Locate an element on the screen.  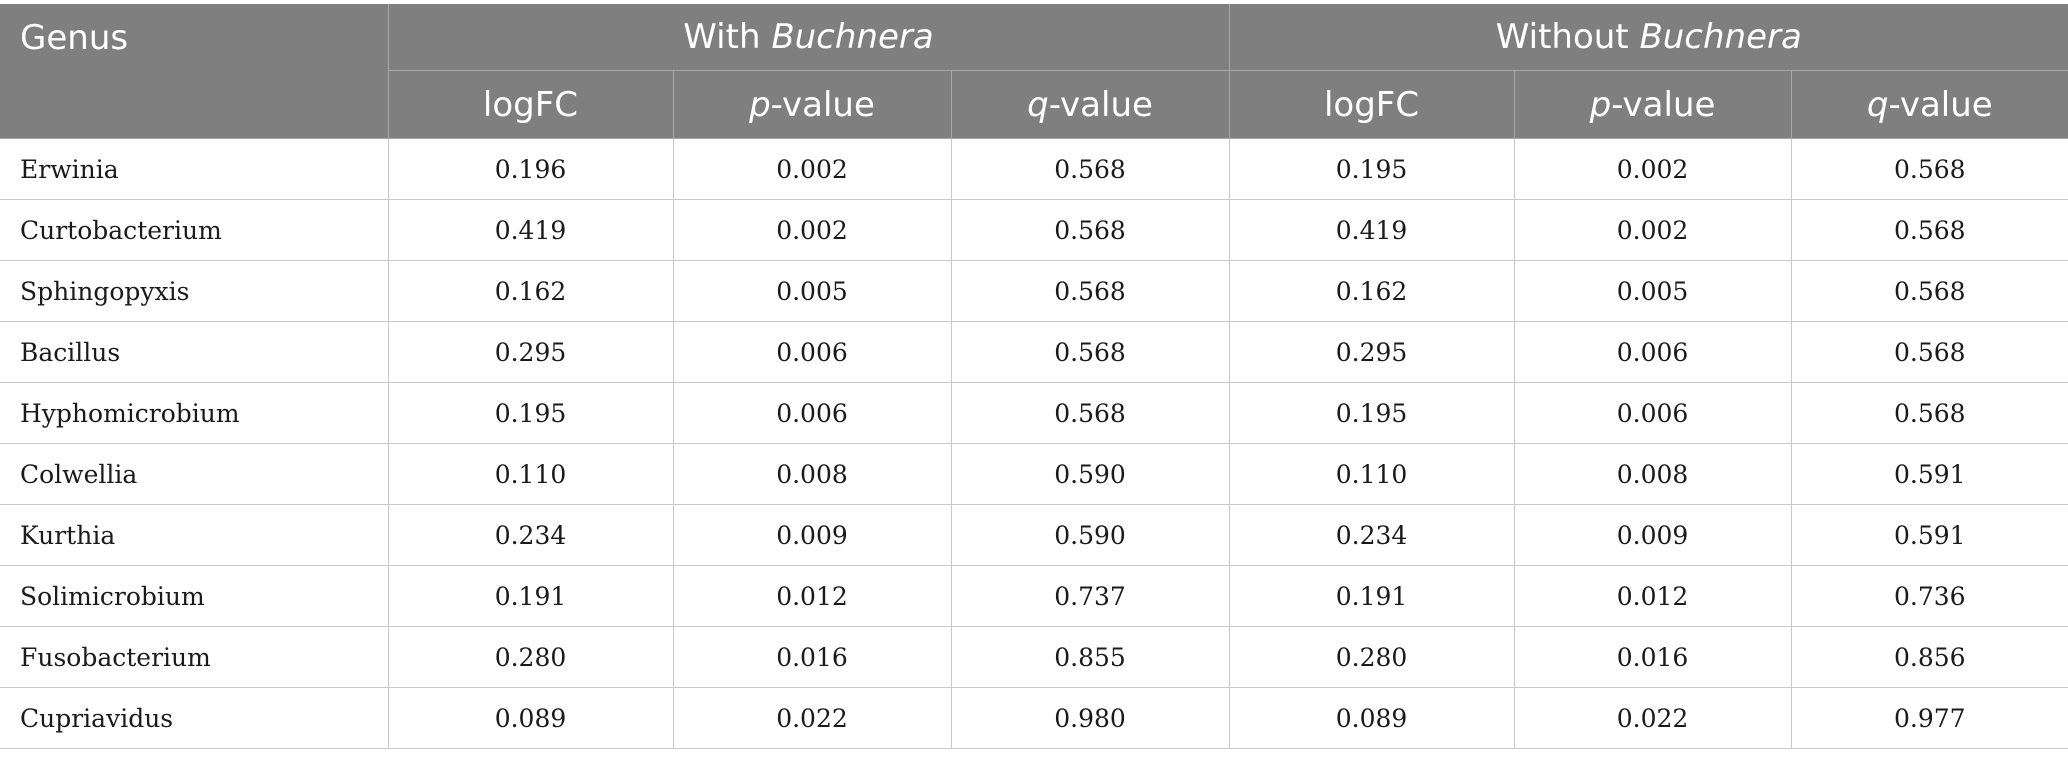
with-q-value-header: q-value is located at coordinates (1090, 104).